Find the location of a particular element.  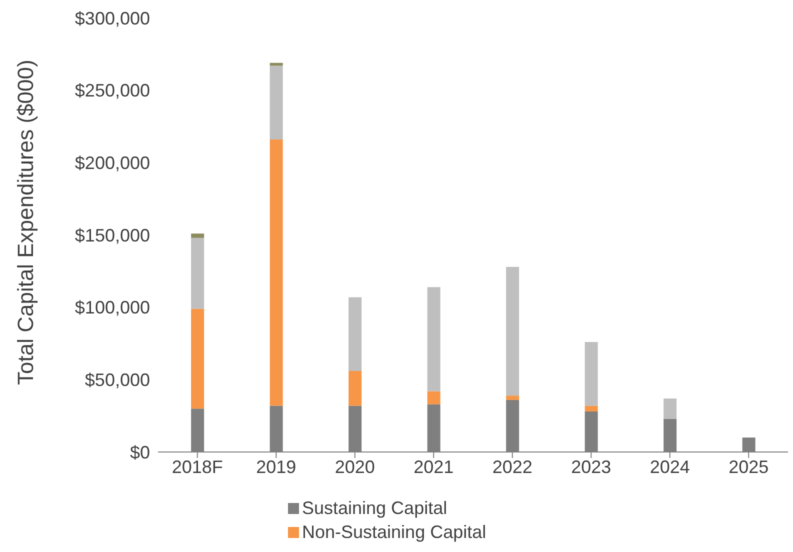

x-tick-label: 2022 is located at coordinates (512, 466).